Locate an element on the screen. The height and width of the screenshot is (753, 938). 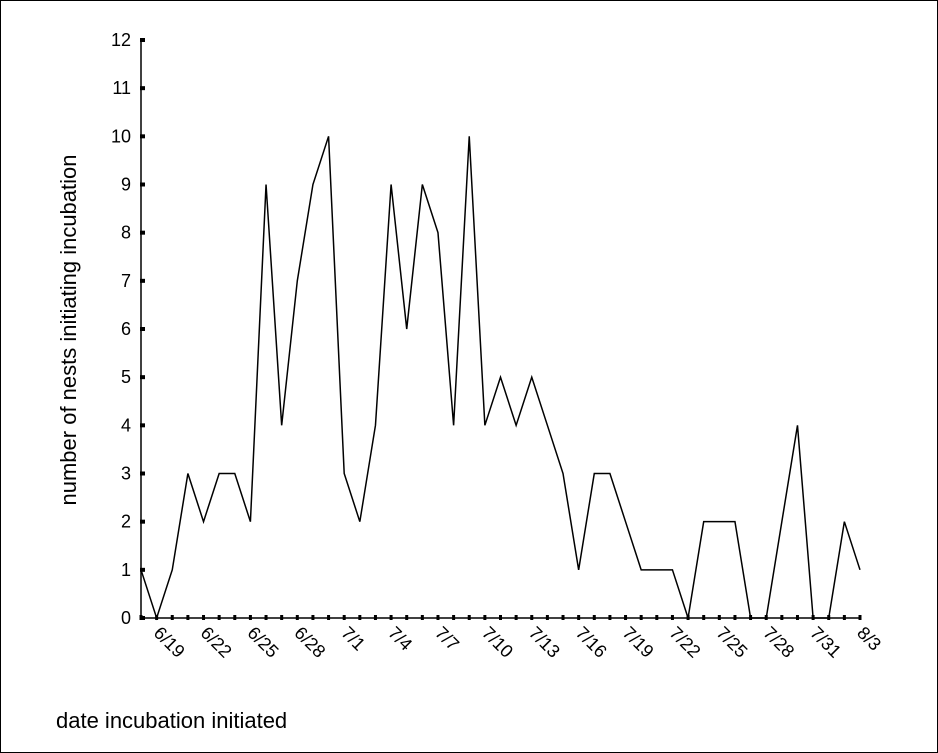
x-tick-label: 7/31 is located at coordinates (825, 642).